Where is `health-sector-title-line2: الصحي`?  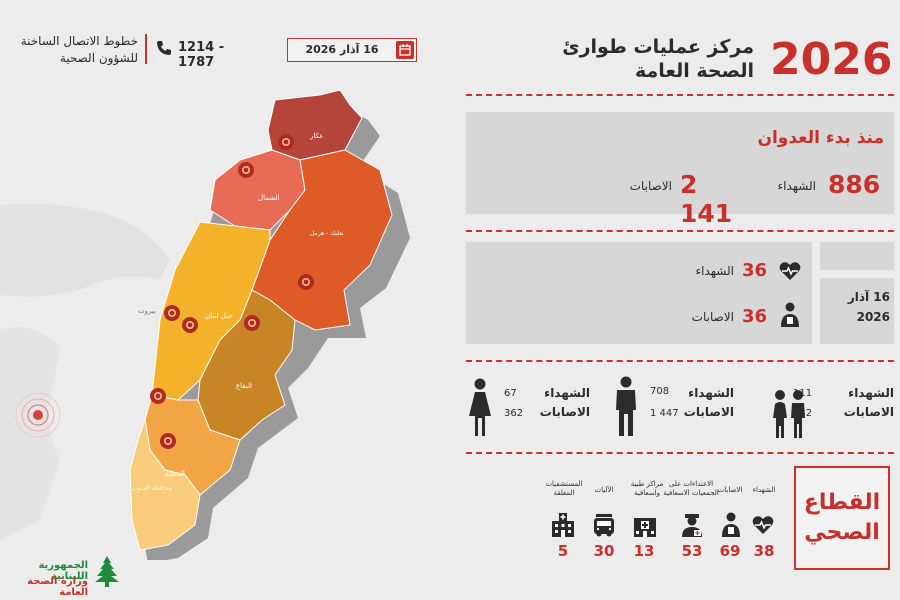 health-sector-title-line2: الصحي is located at coordinates (842, 532).